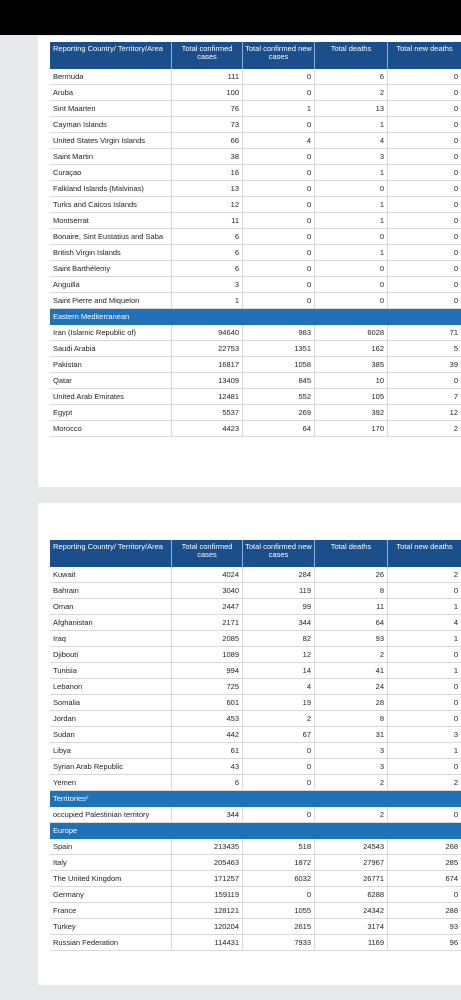 This screenshot has height=1000, width=461. What do you see at coordinates (453, 926) in the screenshot?
I see `number-cell: 93` at bounding box center [453, 926].